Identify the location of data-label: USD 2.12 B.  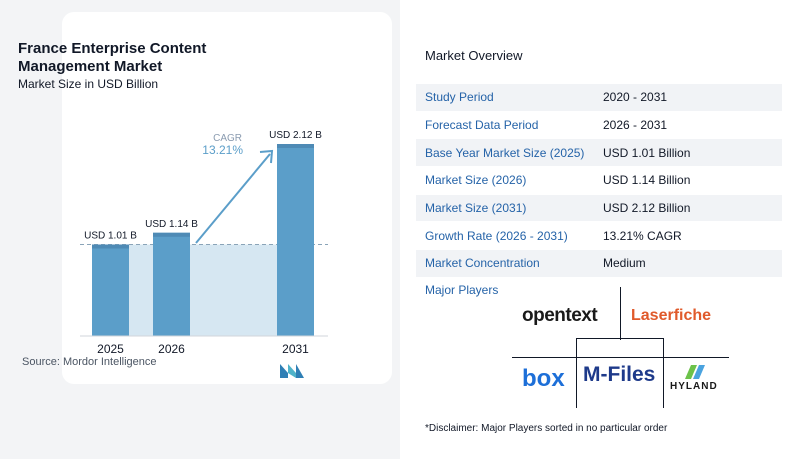
(295, 135).